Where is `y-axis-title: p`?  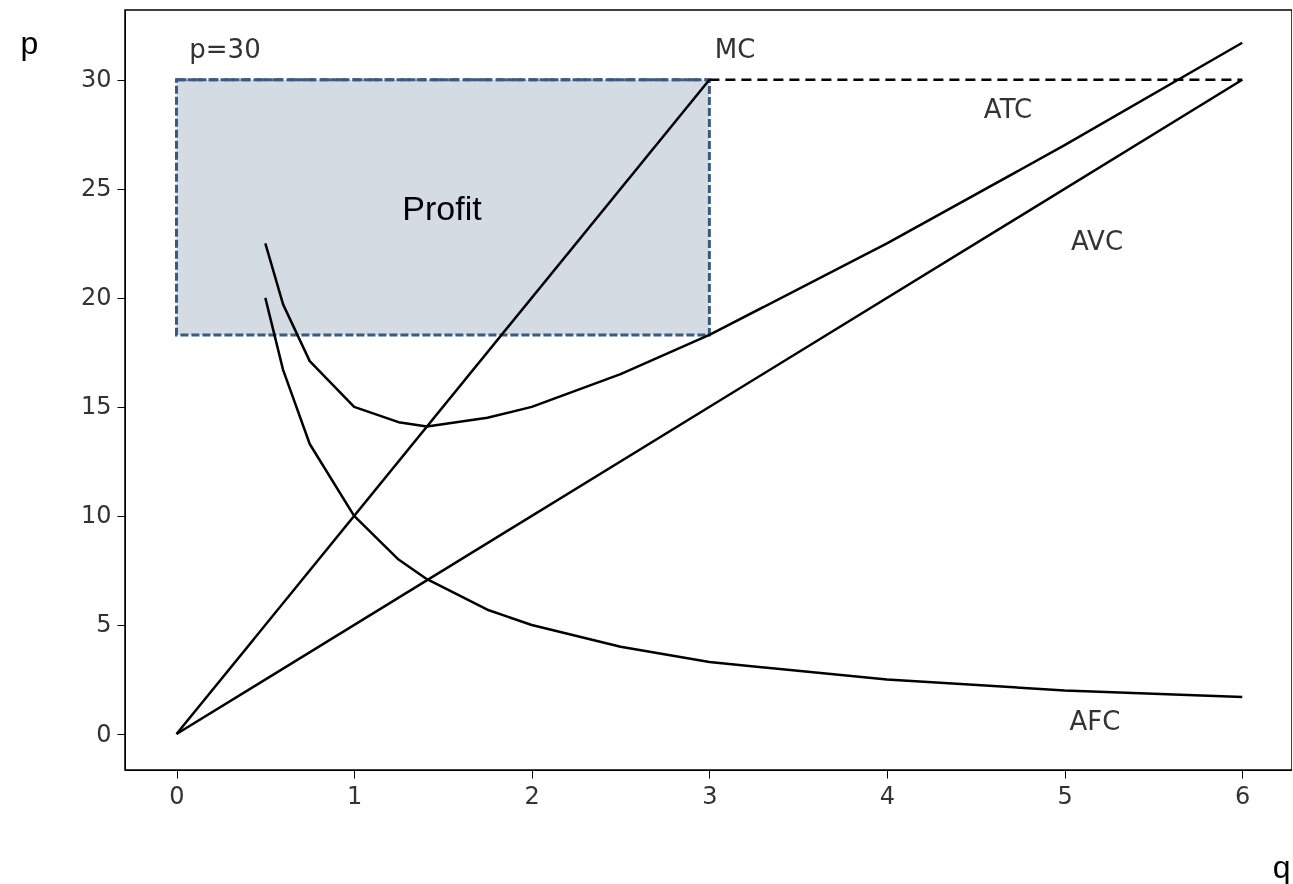
y-axis-title: p is located at coordinates (29, 42).